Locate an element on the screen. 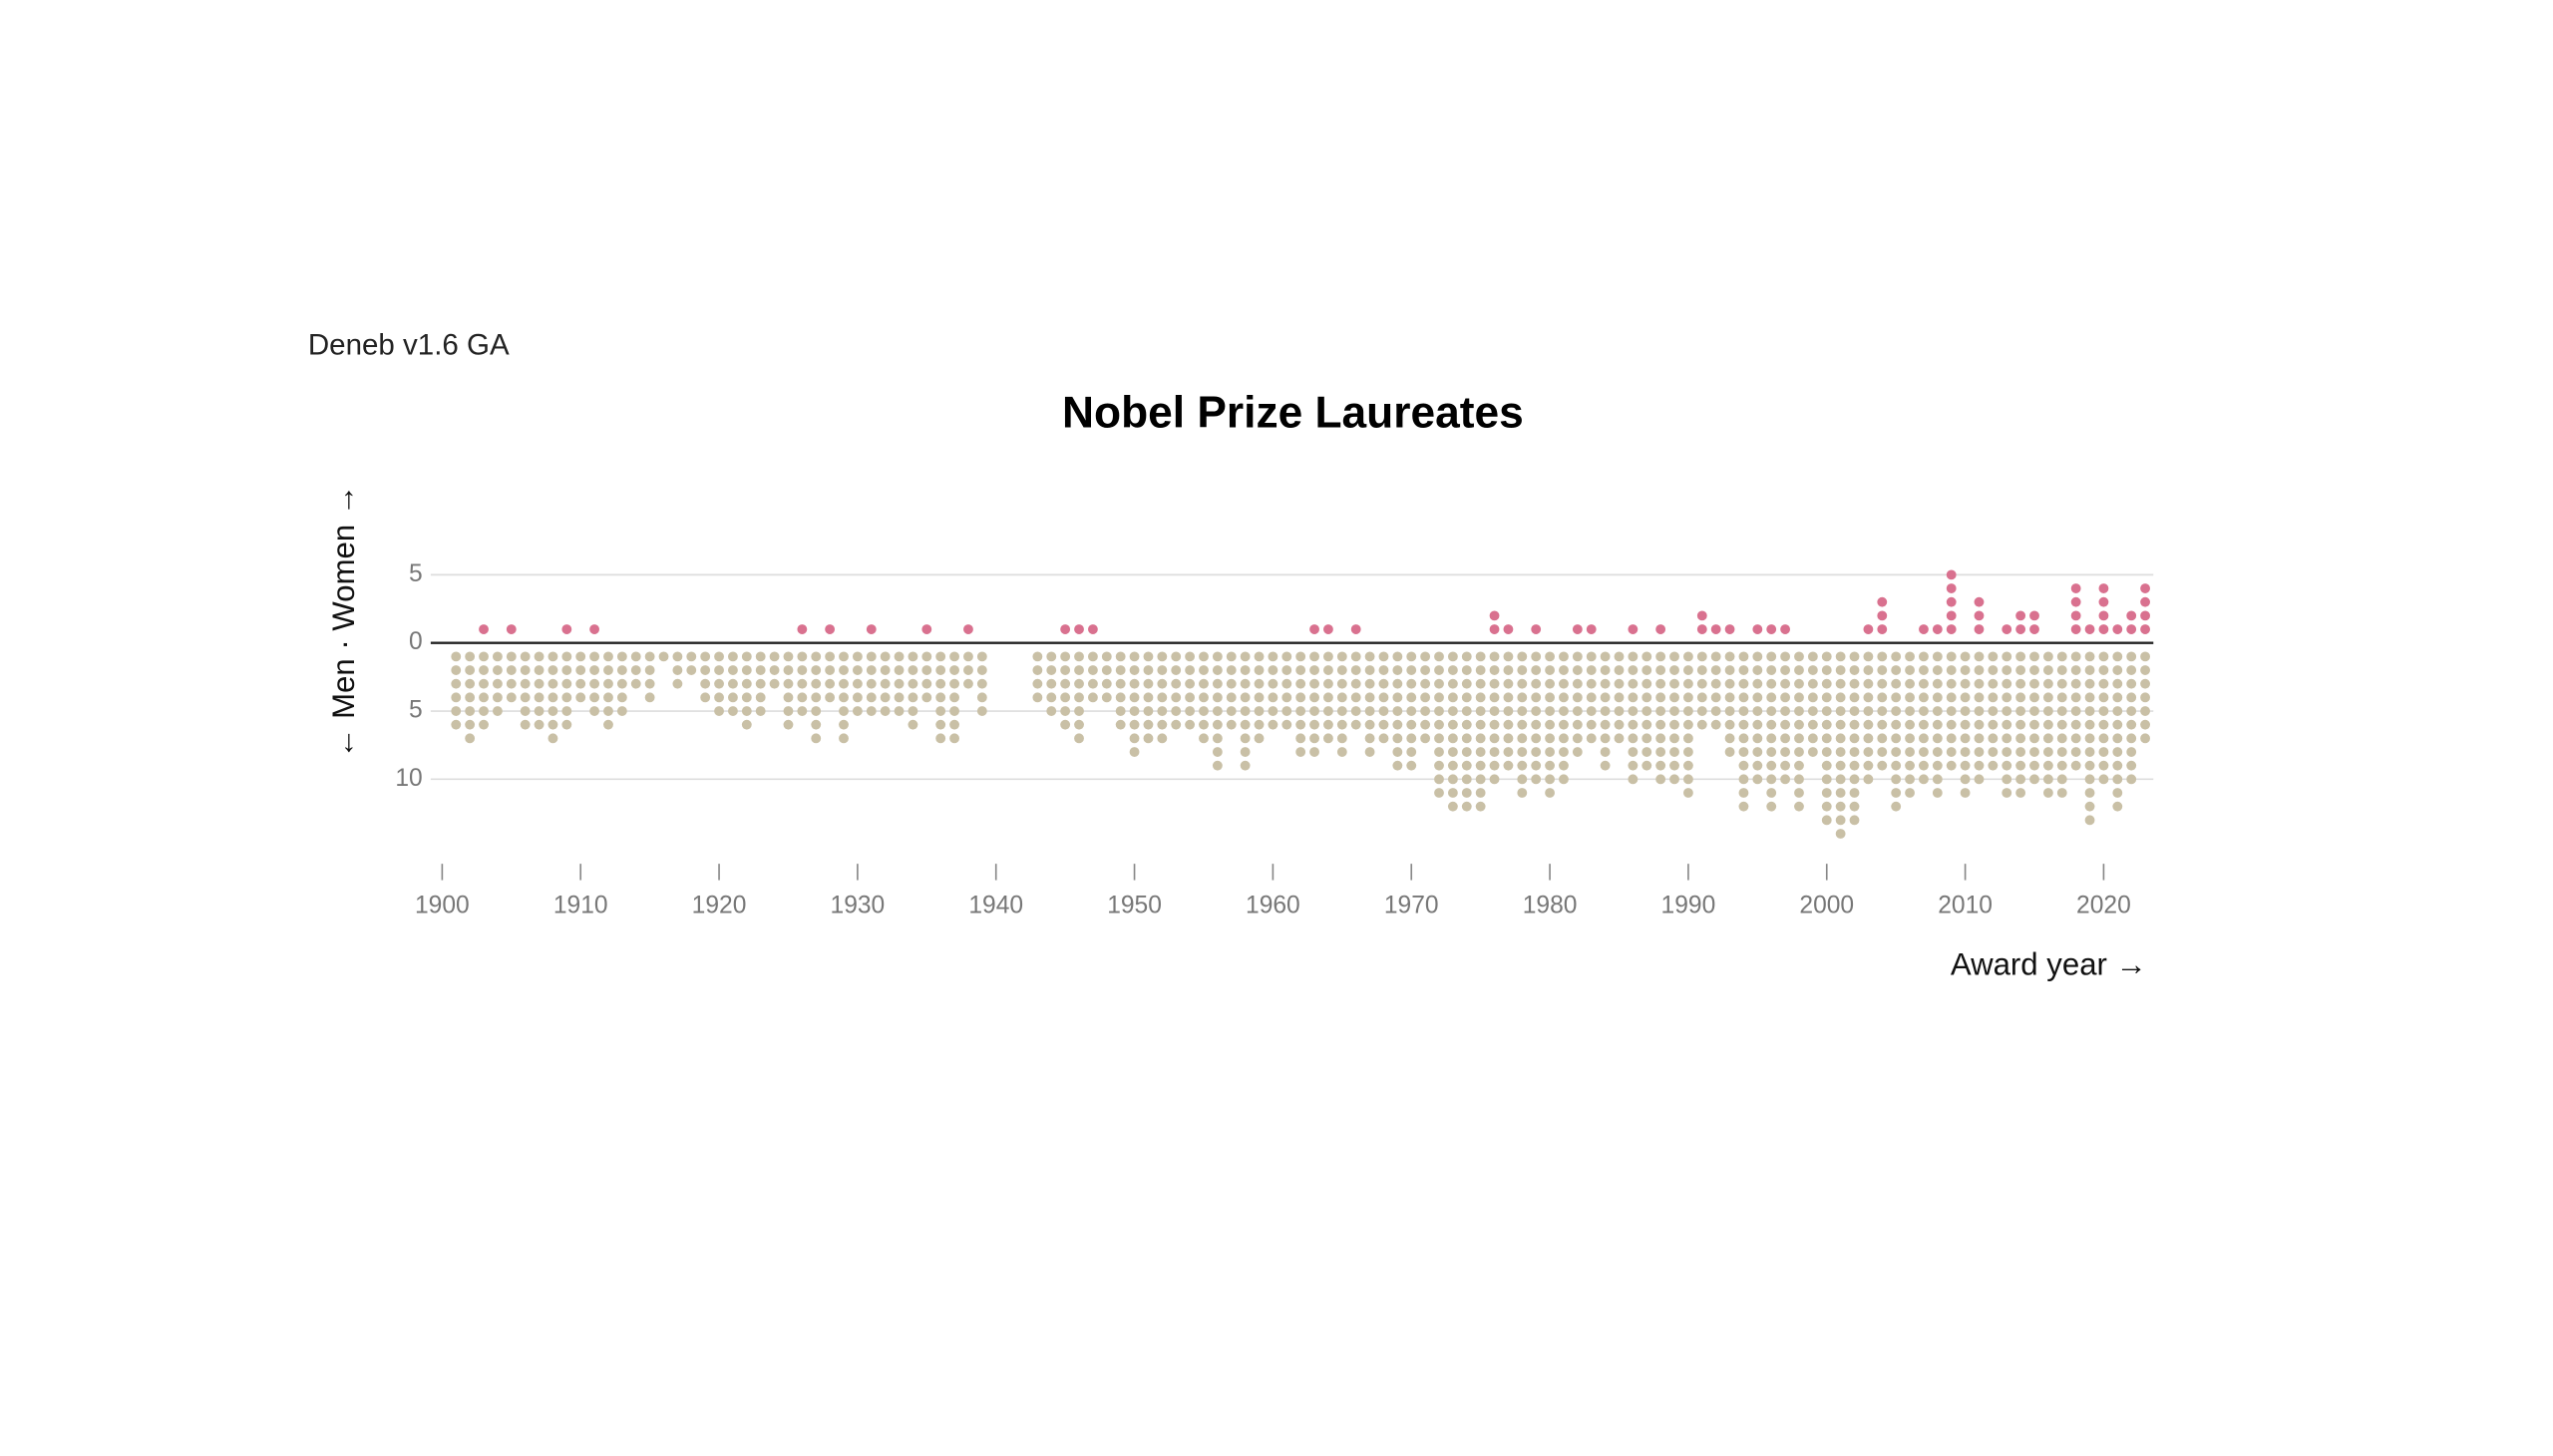 The image size is (2553, 1456). app-label: Deneb v1.6 GA is located at coordinates (409, 345).